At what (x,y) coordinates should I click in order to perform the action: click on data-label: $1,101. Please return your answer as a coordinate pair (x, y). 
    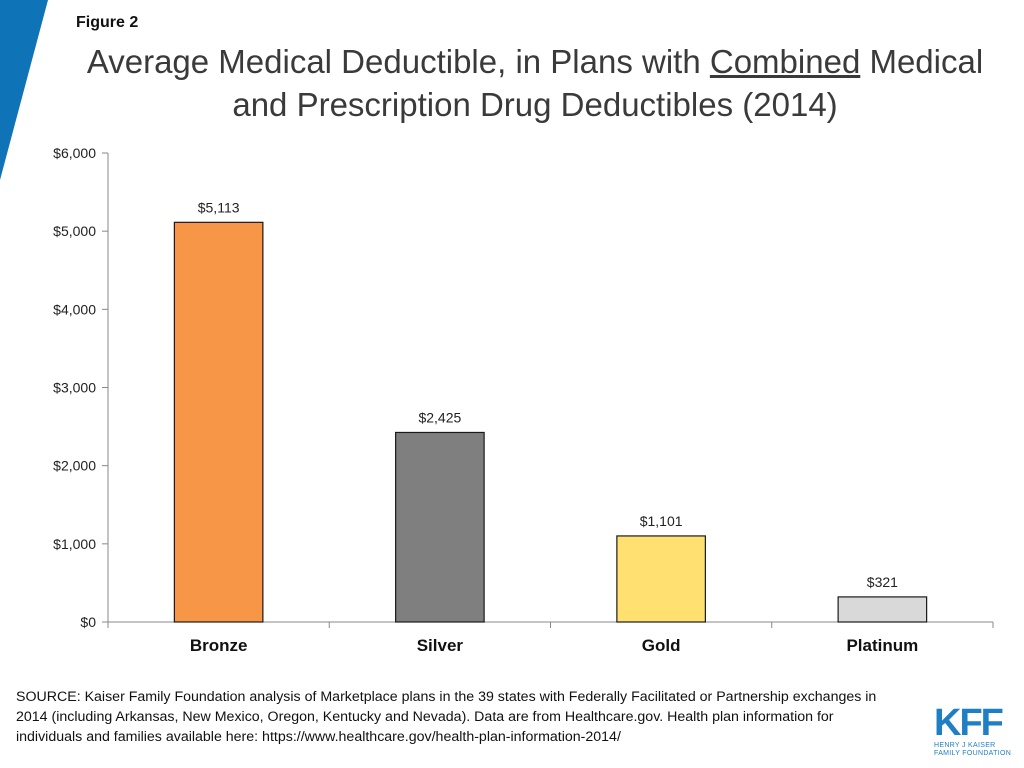
    Looking at the image, I should click on (661, 521).